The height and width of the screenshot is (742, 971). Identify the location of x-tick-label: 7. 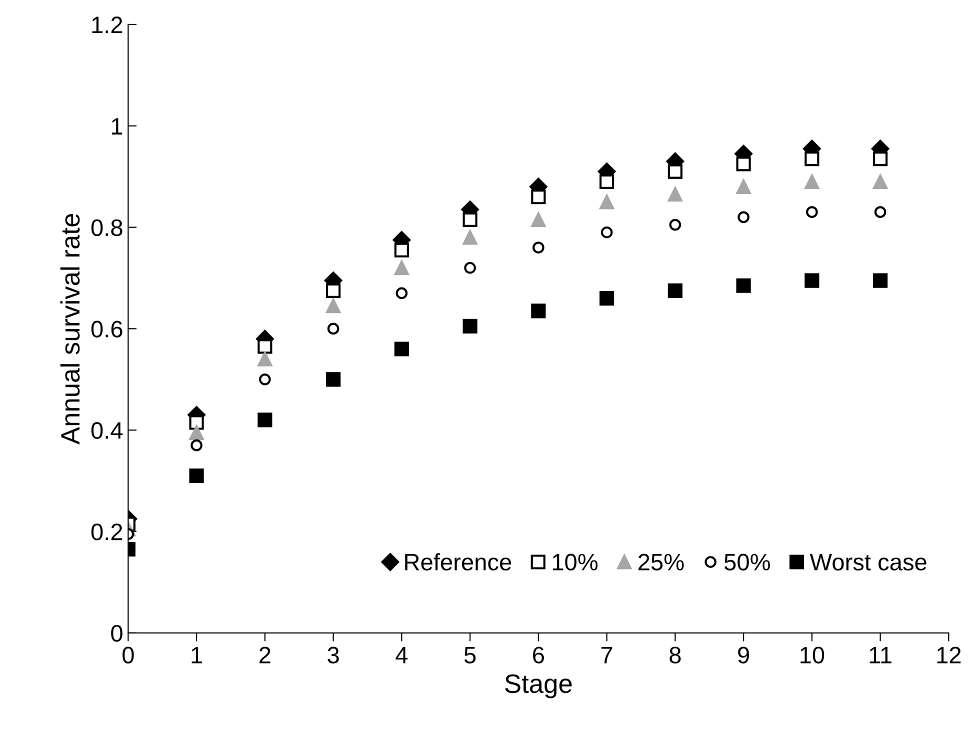
(606, 655).